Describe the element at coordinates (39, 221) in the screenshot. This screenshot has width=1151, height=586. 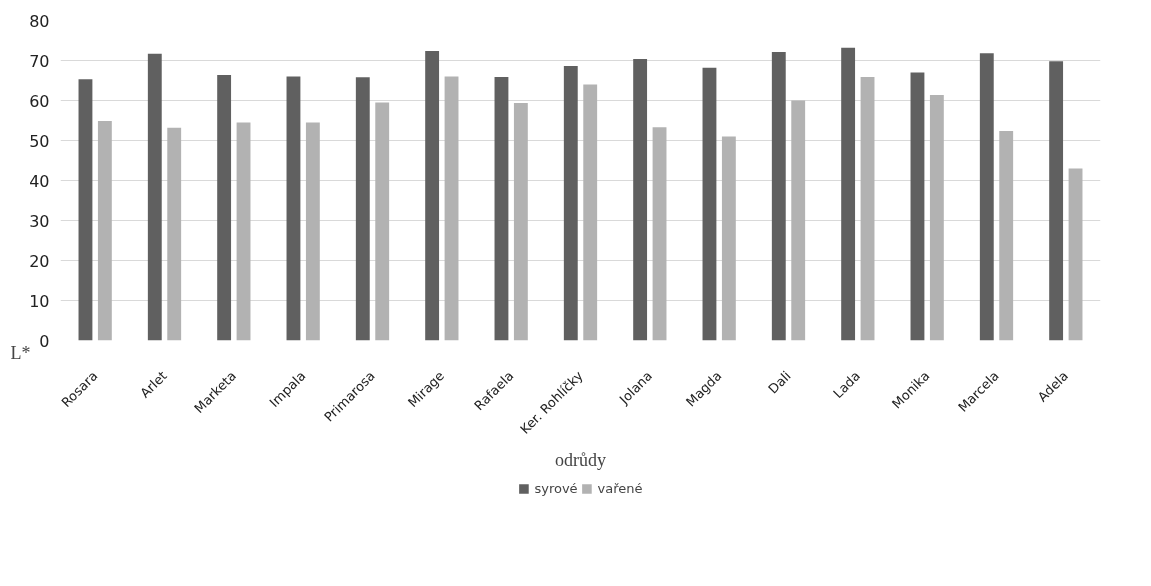
I see `y-tick-label: 30` at that location.